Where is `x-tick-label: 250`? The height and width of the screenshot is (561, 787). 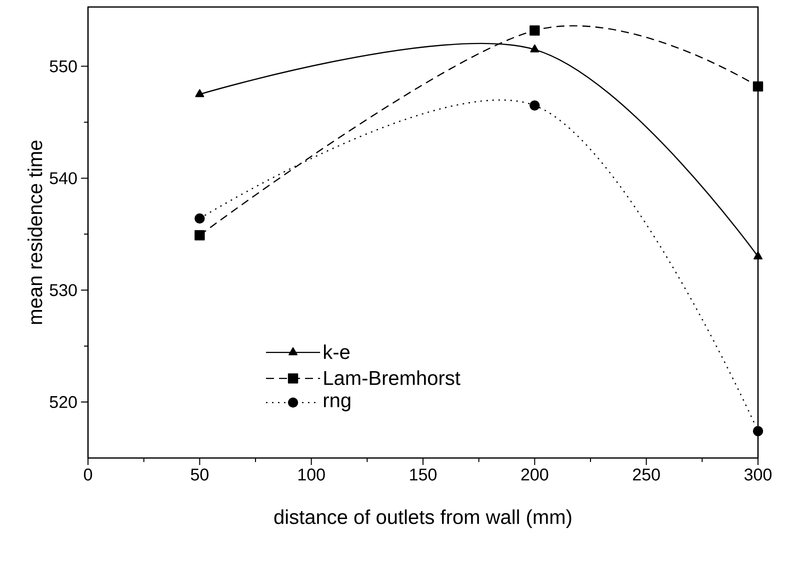 x-tick-label: 250 is located at coordinates (646, 474).